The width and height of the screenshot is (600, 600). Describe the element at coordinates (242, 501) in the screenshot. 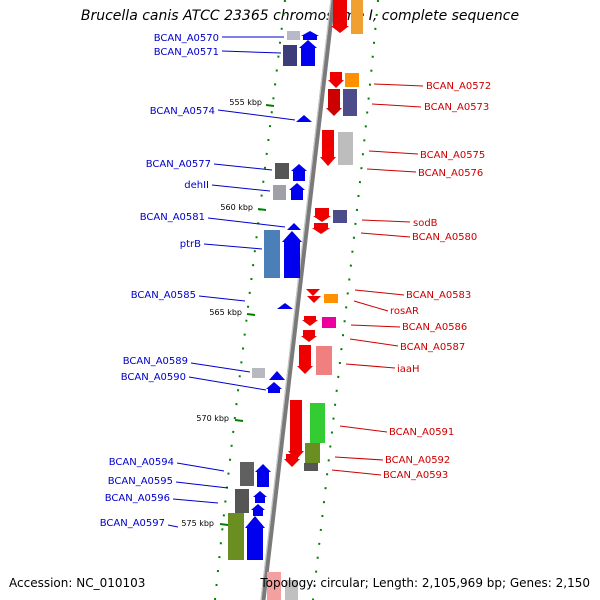

I see `gene-feature-bcan-a0596` at that location.